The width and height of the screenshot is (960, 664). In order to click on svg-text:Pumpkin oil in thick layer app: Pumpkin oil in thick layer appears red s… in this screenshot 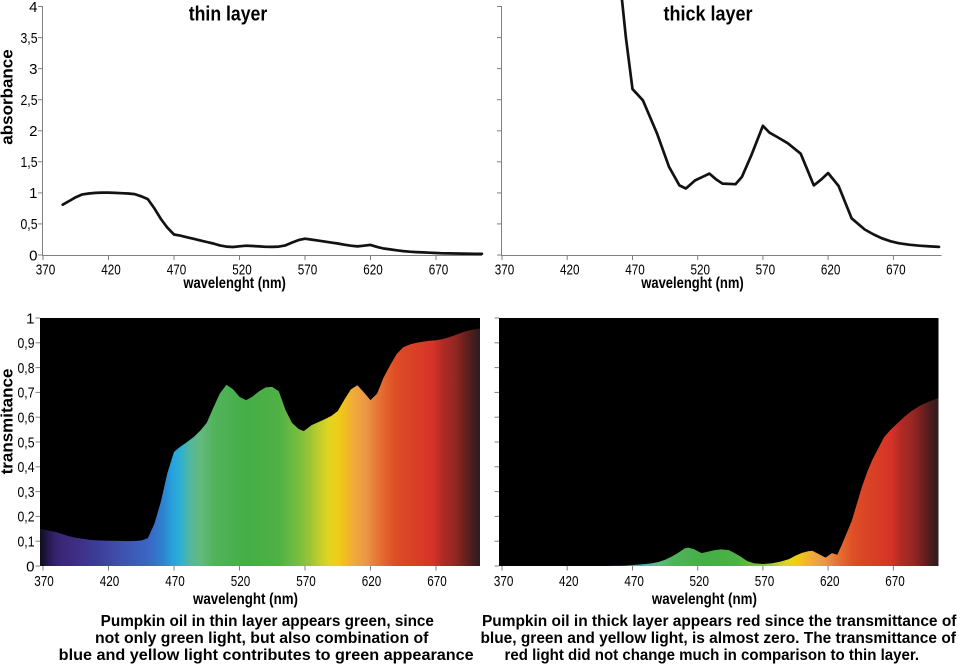, I will do `click(719, 621)`.